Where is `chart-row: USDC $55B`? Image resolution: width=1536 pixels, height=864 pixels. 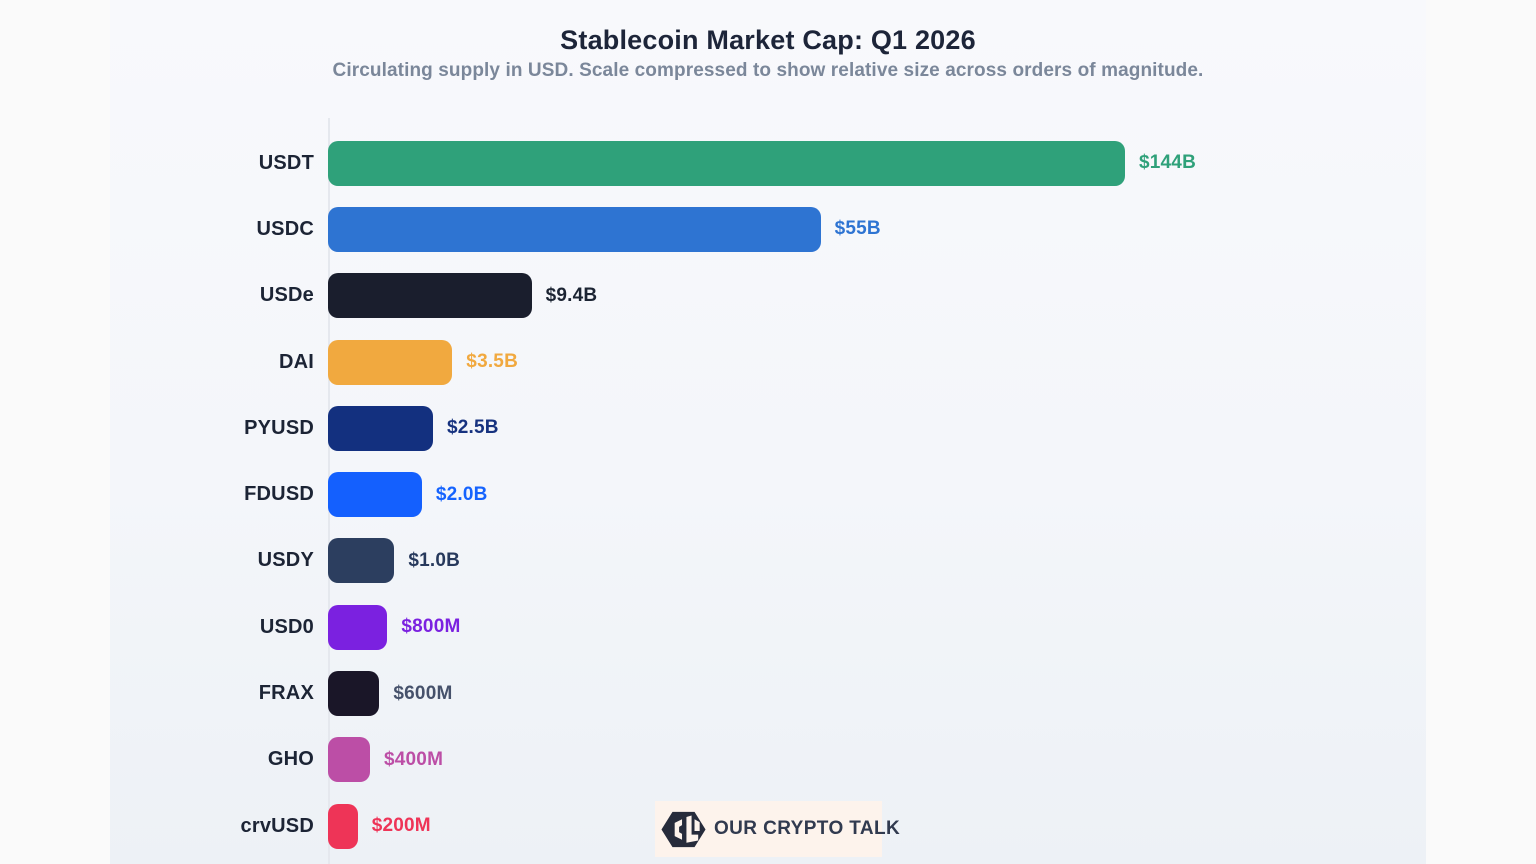 chart-row: USDC $55B is located at coordinates (768, 229).